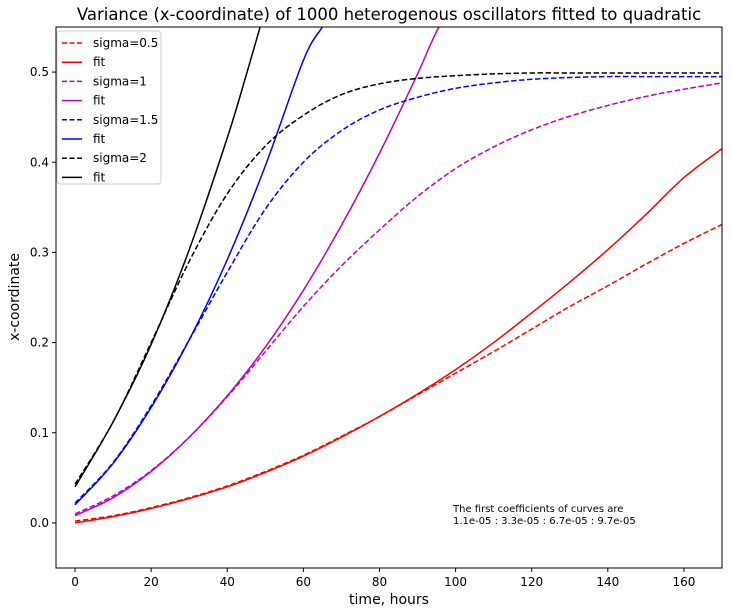 This screenshot has width=731, height=613. I want to click on x-tick-label: 20, so click(151, 582).